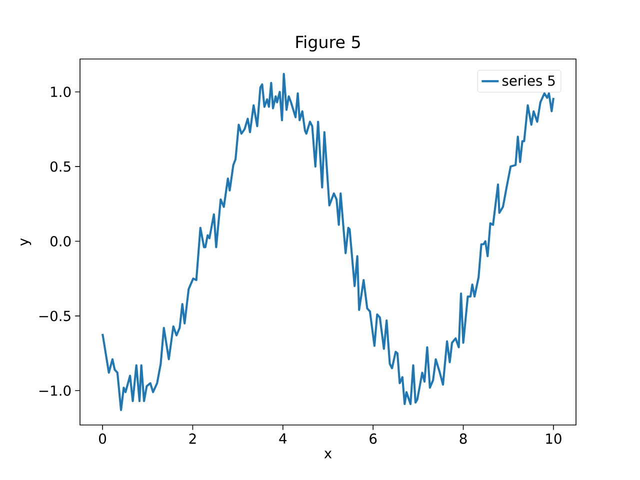  What do you see at coordinates (373, 438) in the screenshot?
I see `x-tick-label: 6` at bounding box center [373, 438].